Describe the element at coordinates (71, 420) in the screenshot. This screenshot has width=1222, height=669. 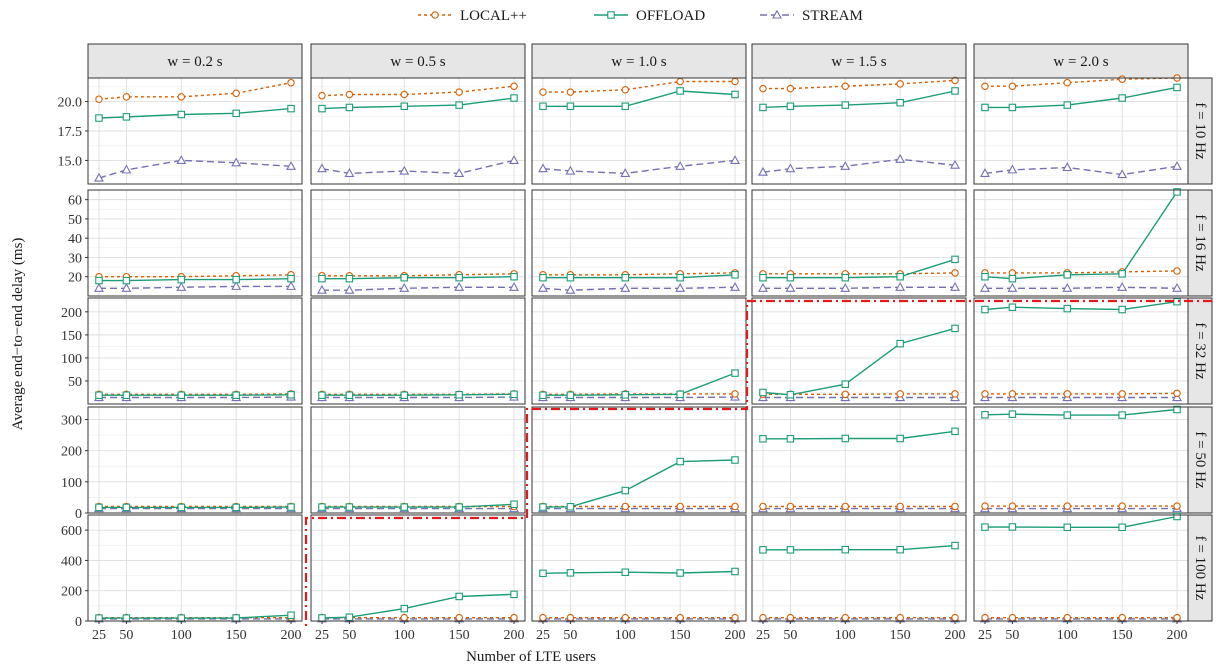
I see `y-tick-label: 300` at that location.